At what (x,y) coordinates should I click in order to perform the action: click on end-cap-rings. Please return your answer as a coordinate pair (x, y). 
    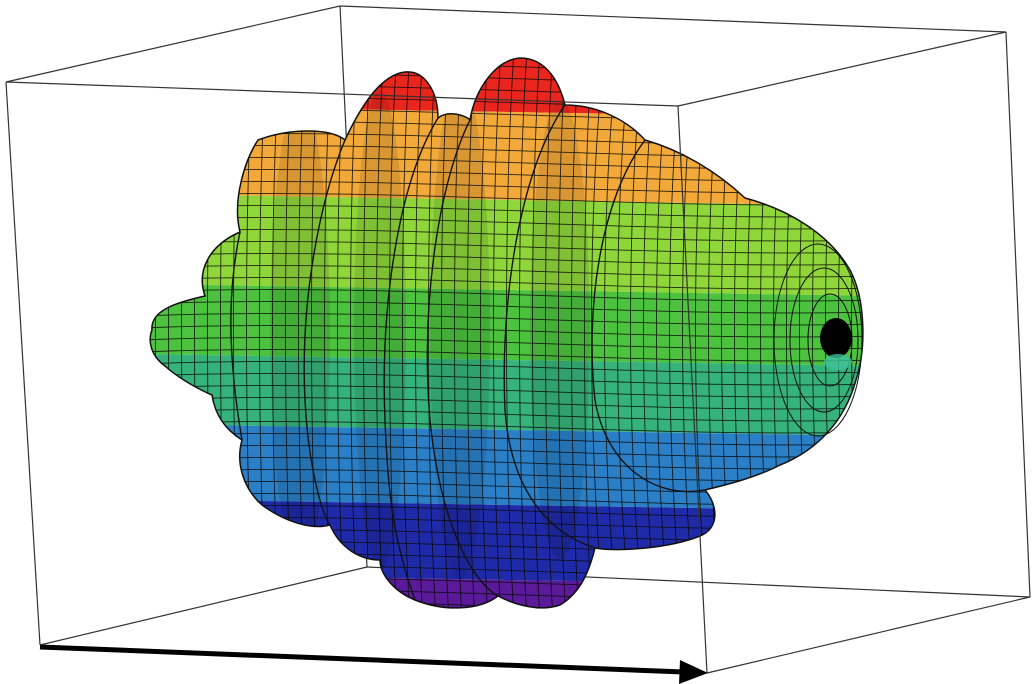
    Looking at the image, I should click on (818, 340).